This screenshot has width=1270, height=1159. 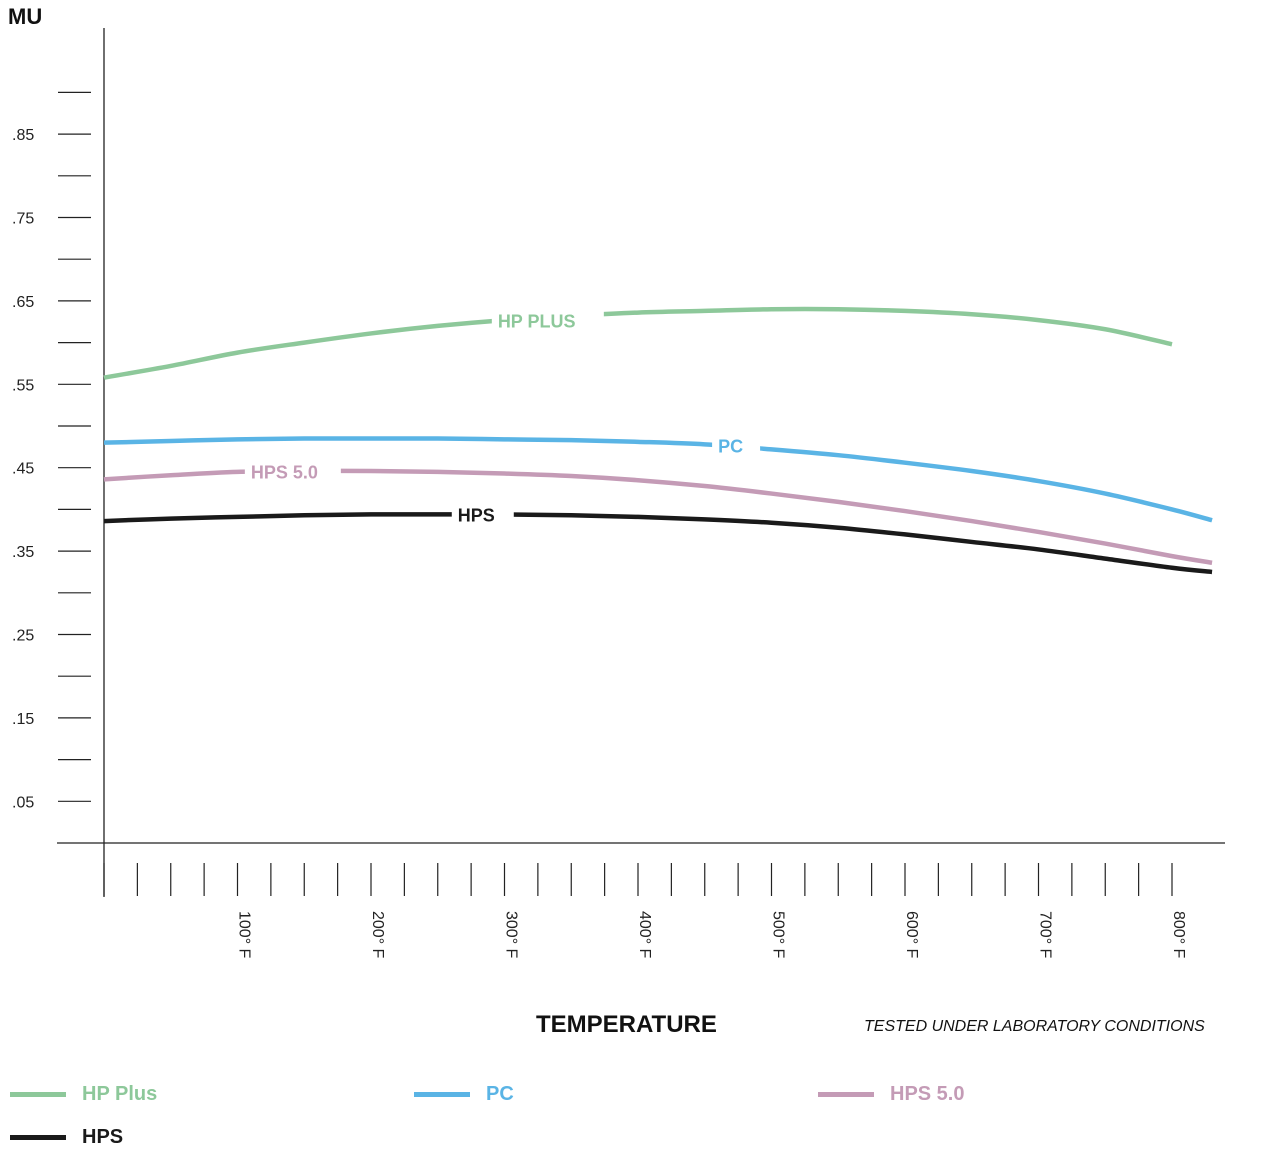 What do you see at coordinates (23, 636) in the screenshot?
I see `y-tick-label: .25` at bounding box center [23, 636].